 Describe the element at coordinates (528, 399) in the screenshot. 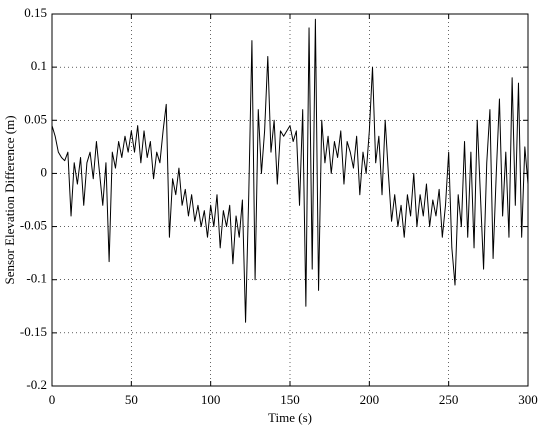

I see `x-tick-label: 300` at that location.